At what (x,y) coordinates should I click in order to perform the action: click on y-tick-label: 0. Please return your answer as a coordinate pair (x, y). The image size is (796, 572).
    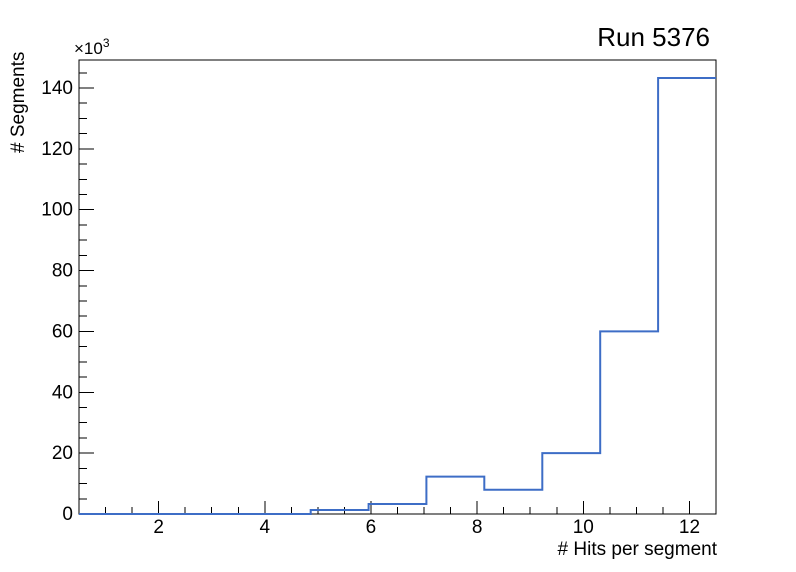
    Looking at the image, I should click on (67, 514).